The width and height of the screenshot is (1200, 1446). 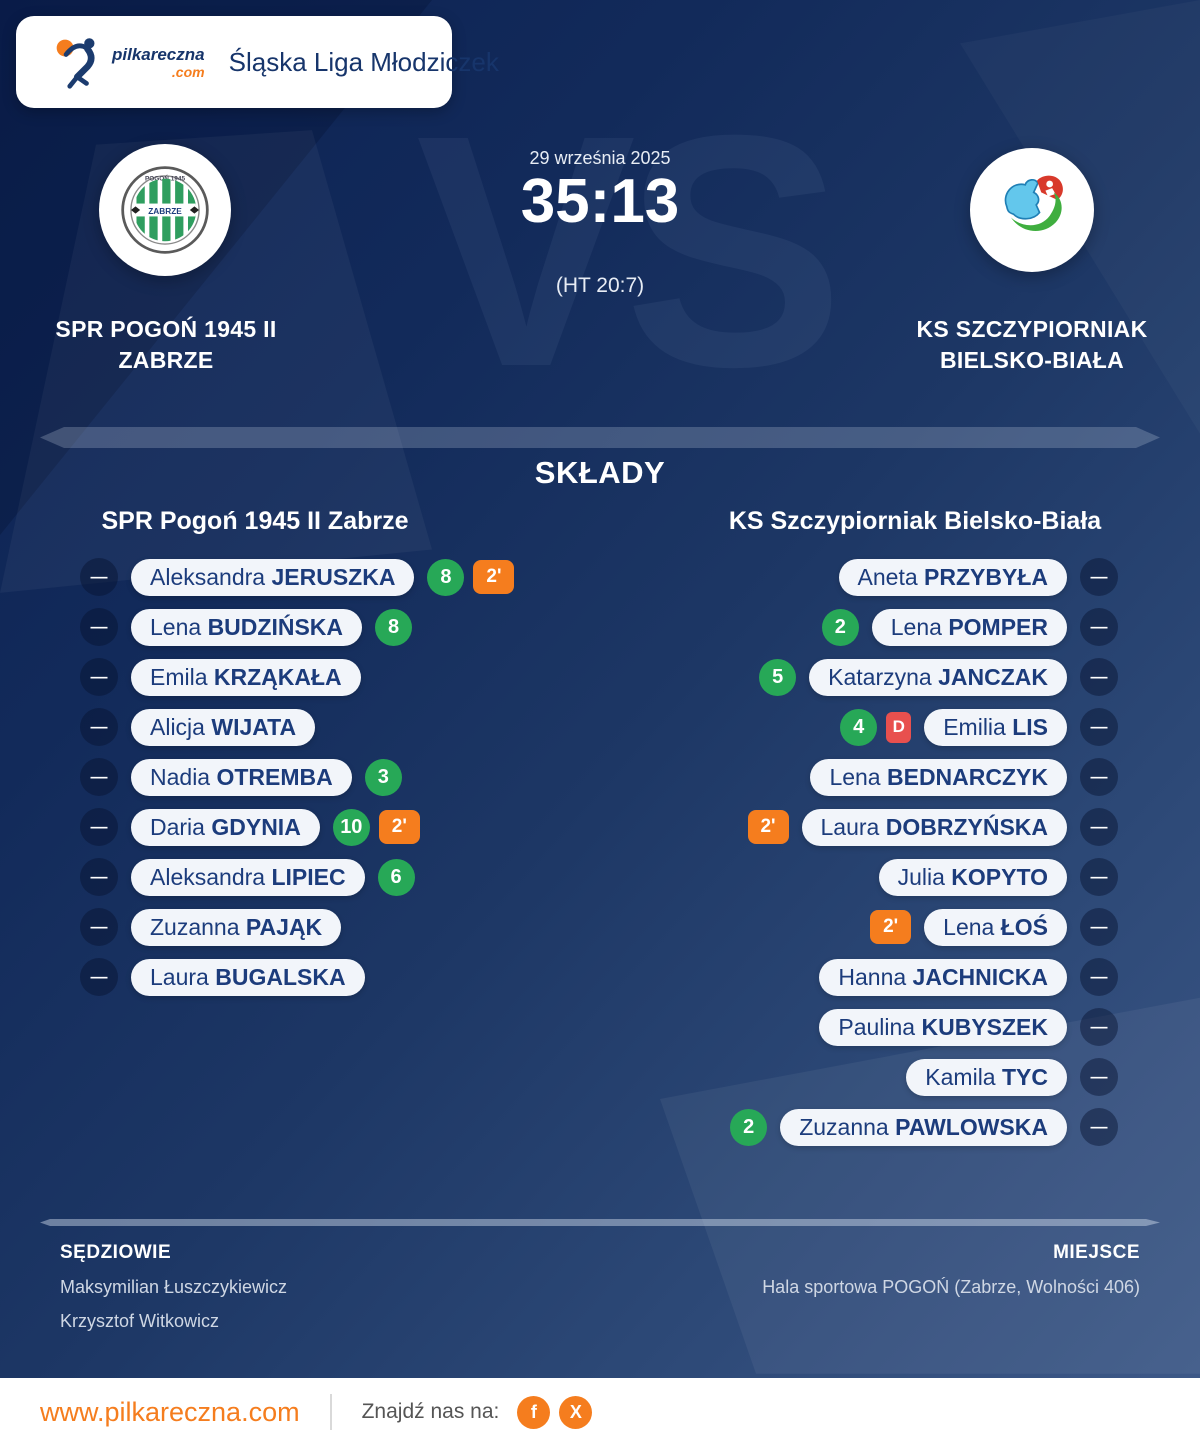 What do you see at coordinates (978, 726) in the screenshot?
I see `player-first-name: Emilia` at bounding box center [978, 726].